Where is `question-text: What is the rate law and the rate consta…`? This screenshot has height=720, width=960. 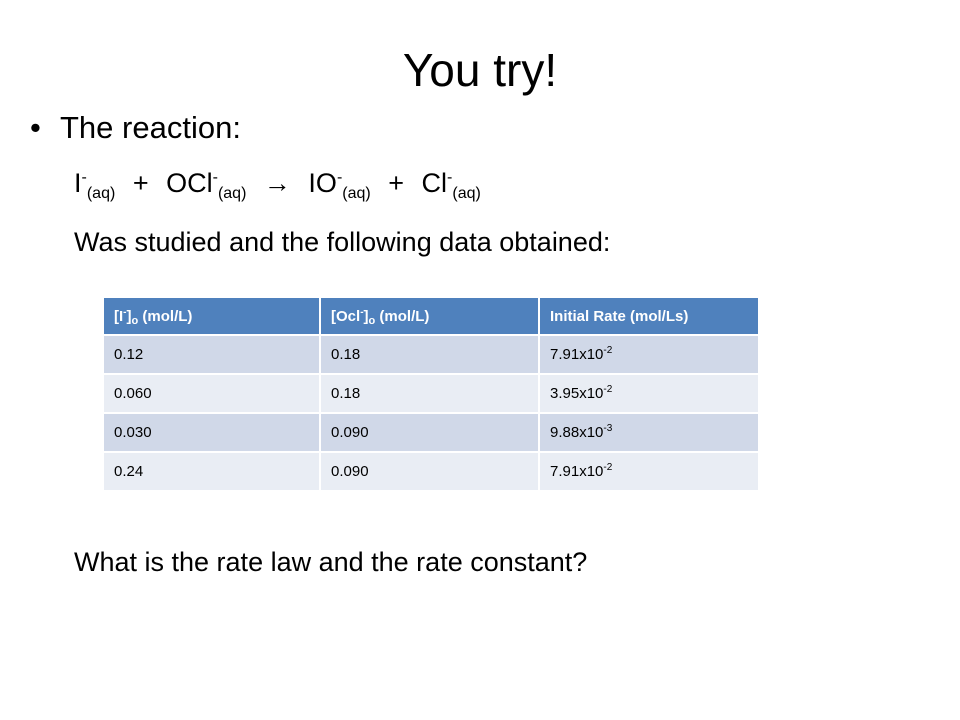 question-text: What is the rate law and the rate consta… is located at coordinates (331, 562).